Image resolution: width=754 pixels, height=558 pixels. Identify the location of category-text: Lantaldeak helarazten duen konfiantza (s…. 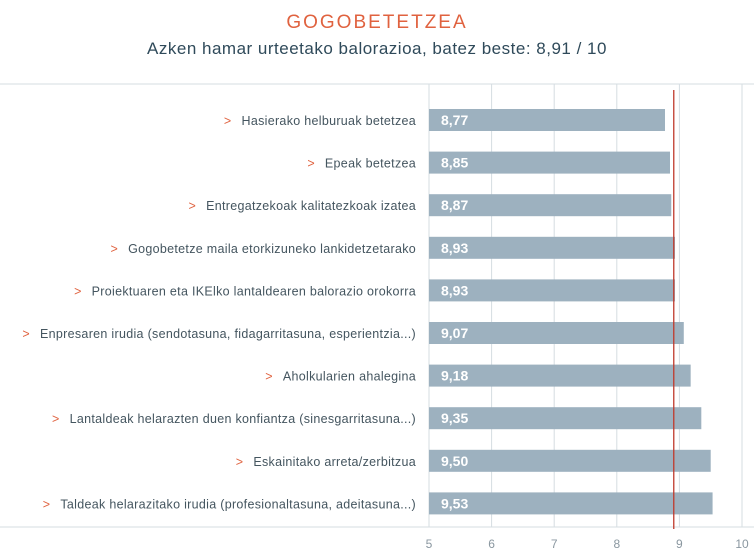
(243, 419).